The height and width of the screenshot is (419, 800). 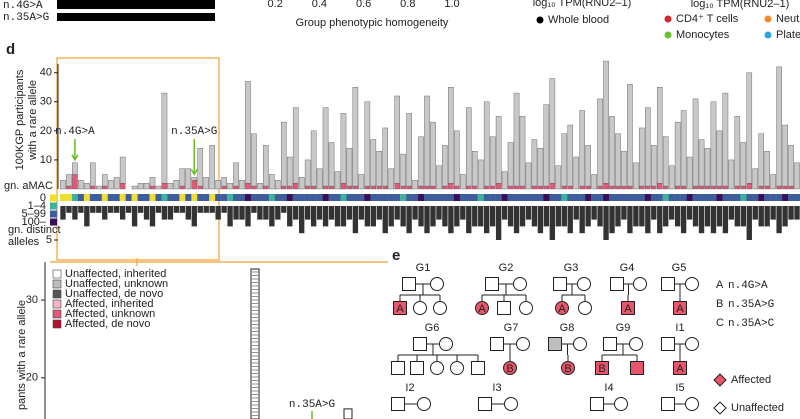 I want to click on amac-swatch, so click(x=53, y=198).